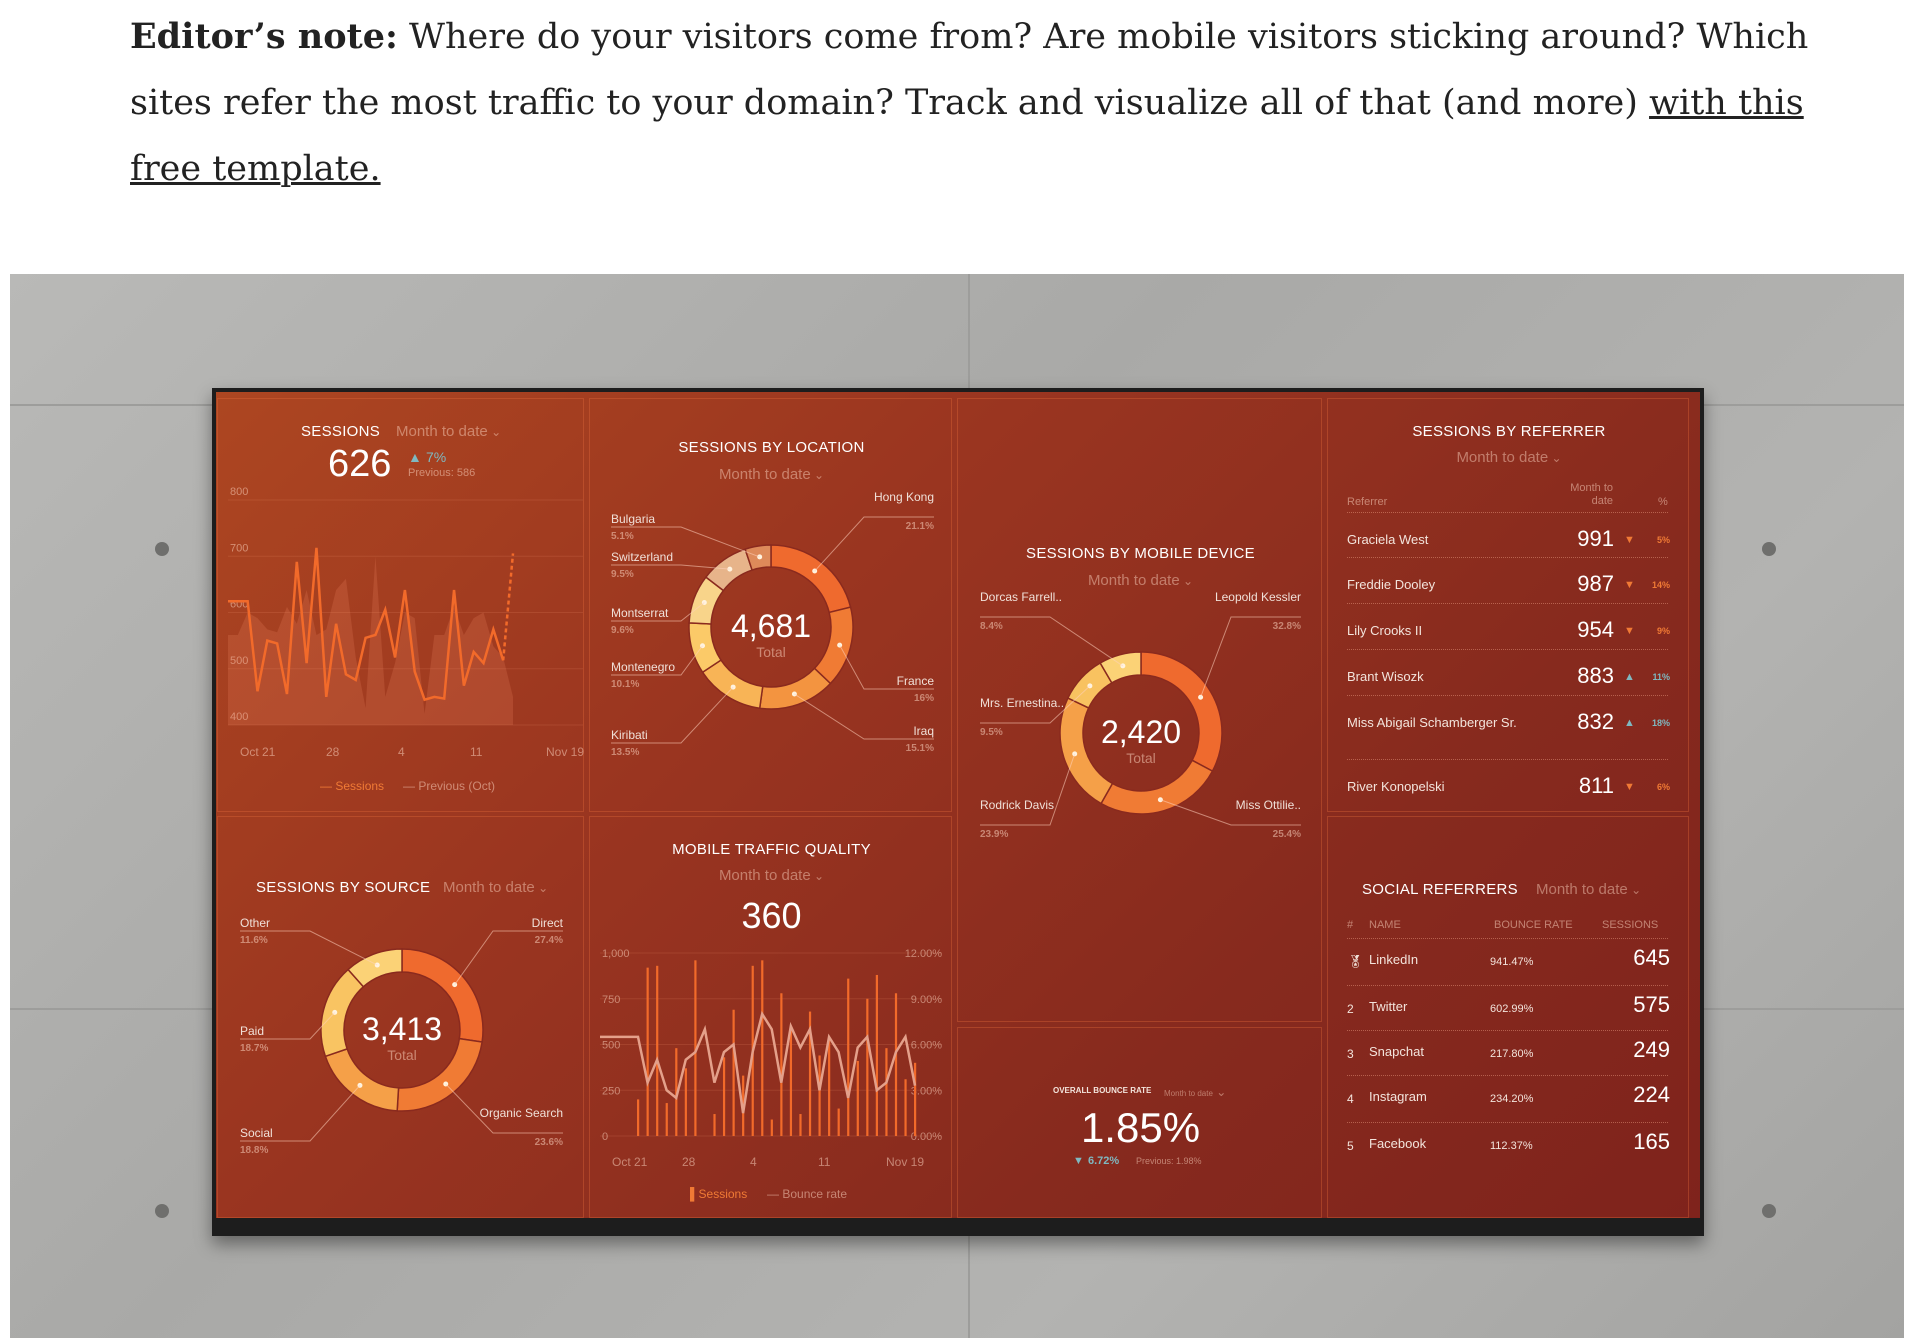 Image resolution: width=1910 pixels, height=1344 pixels. What do you see at coordinates (1350, 1146) in the screenshot?
I see `rank-number: 5` at bounding box center [1350, 1146].